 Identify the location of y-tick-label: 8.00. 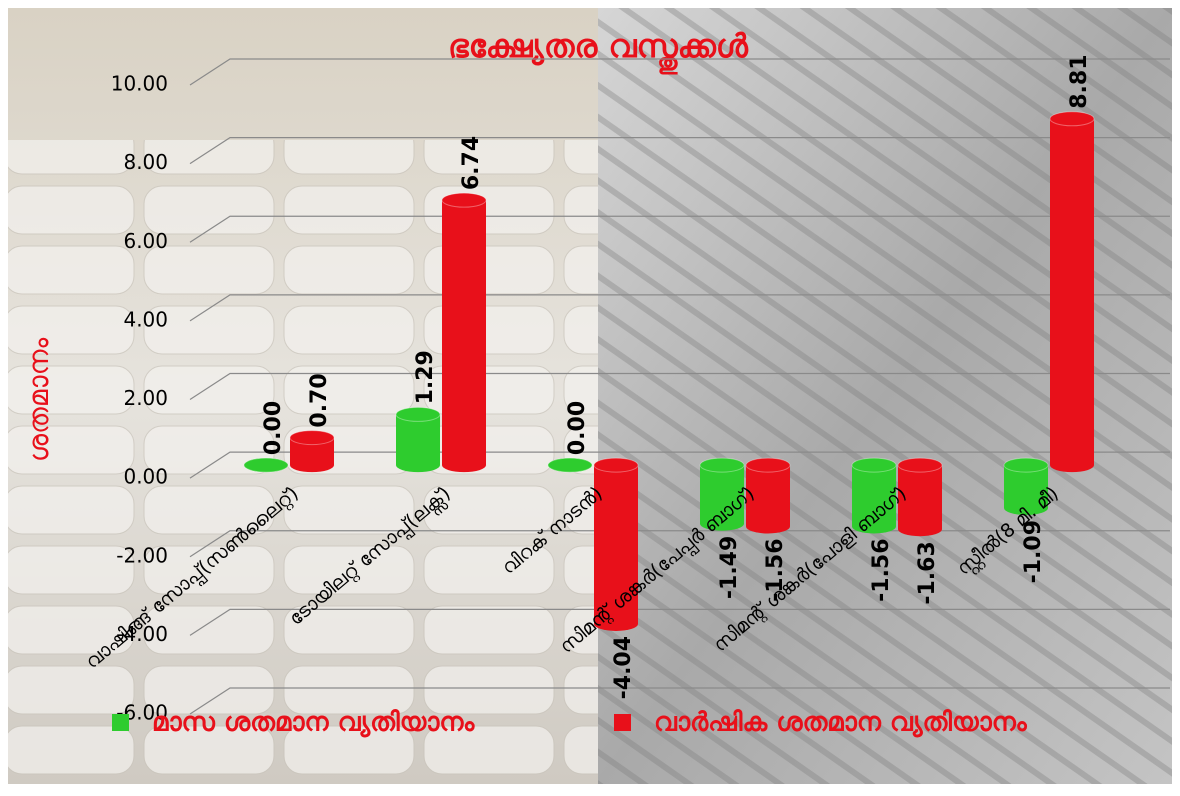
(145, 162).